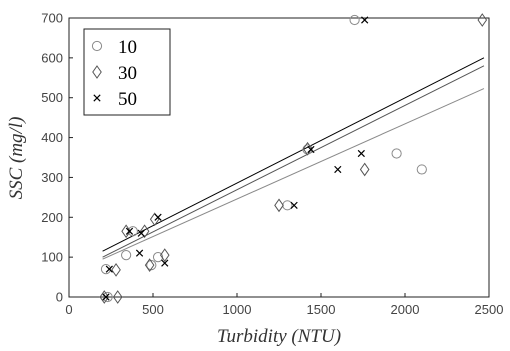 The height and width of the screenshot is (351, 510). Describe the element at coordinates (237, 309) in the screenshot. I see `x-tick-label: 1000` at that location.